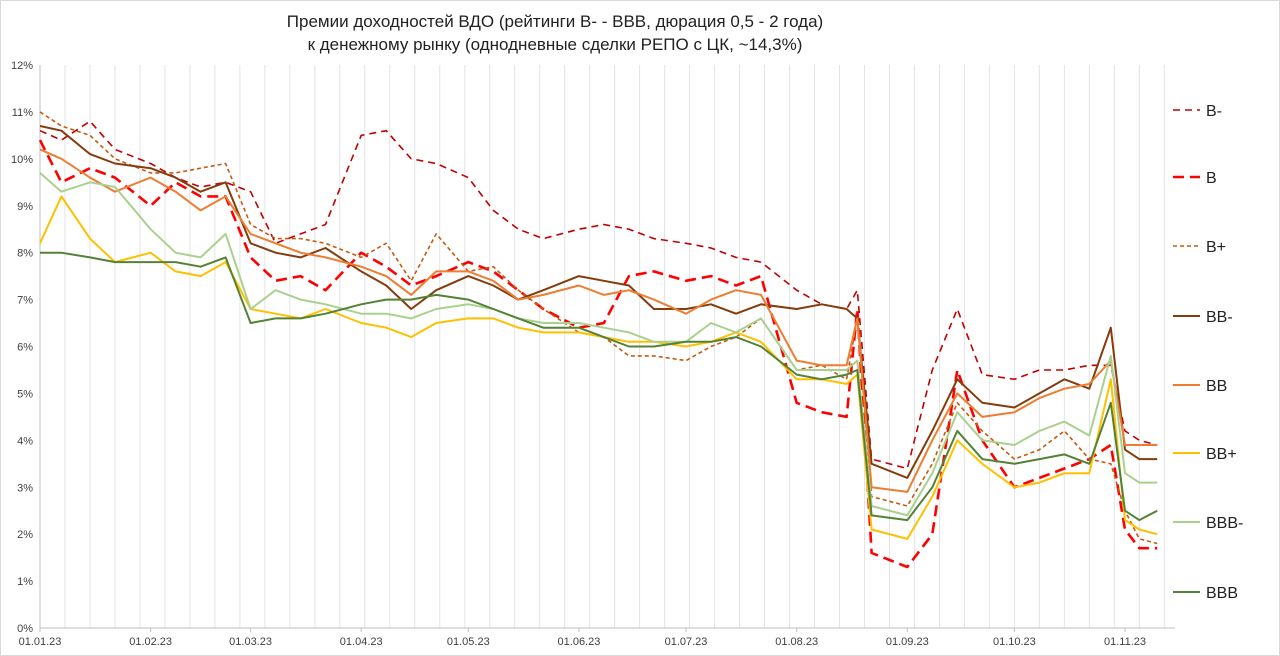 The height and width of the screenshot is (656, 1280). Describe the element at coordinates (25, 254) in the screenshot. I see `y-tick-label: 8%` at that location.